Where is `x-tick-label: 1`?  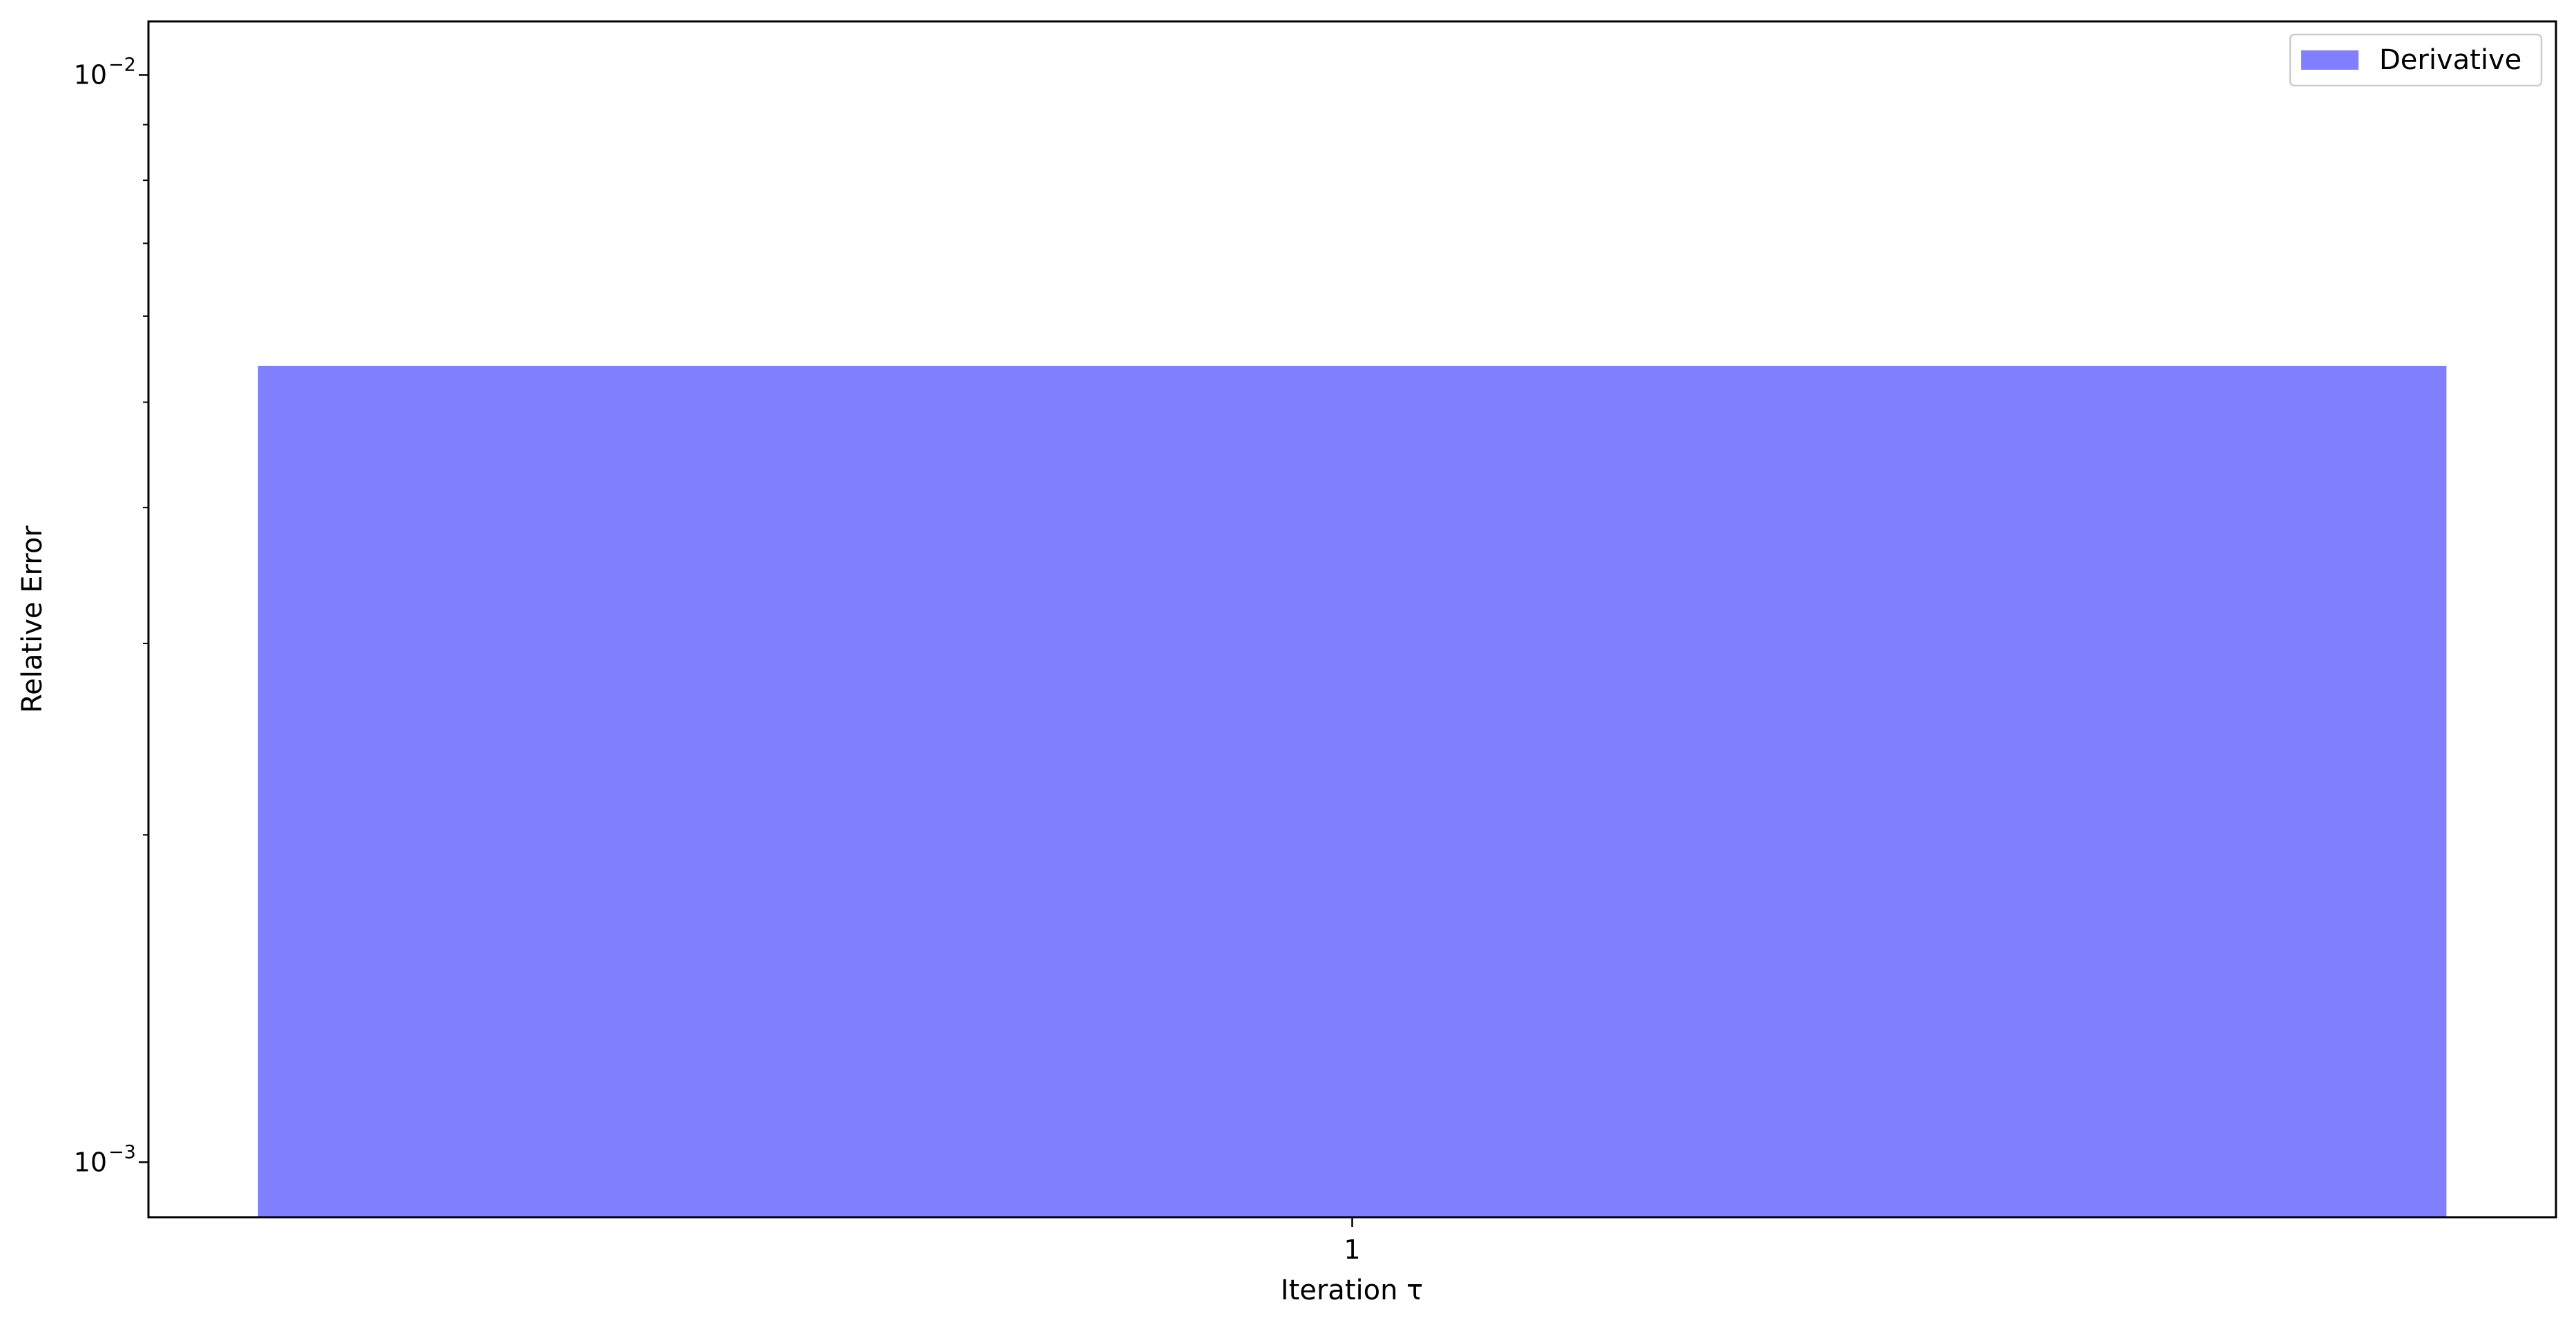 x-tick-label: 1 is located at coordinates (1352, 1249).